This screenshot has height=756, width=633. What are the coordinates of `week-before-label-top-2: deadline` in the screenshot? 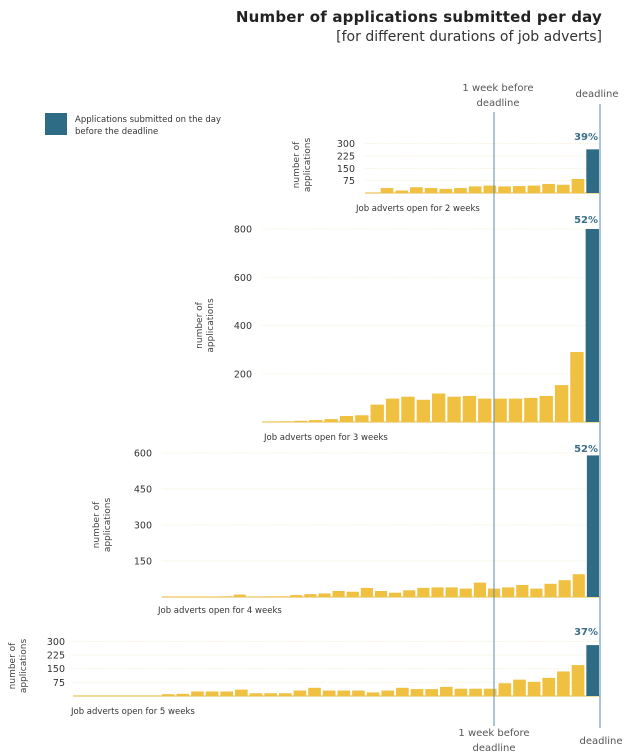 It's located at (497, 103).